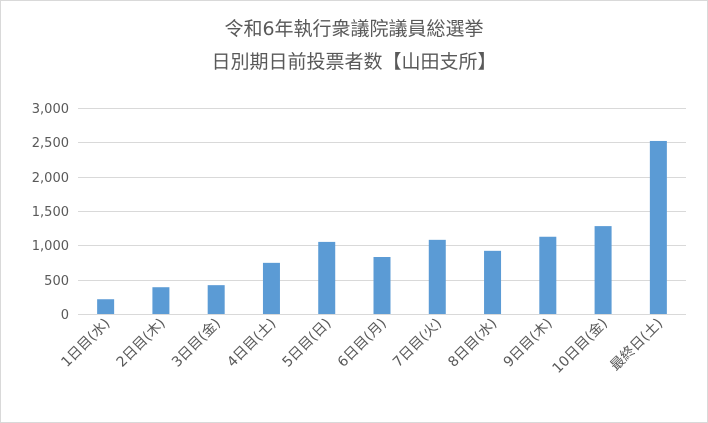  Describe the element at coordinates (307, 343) in the screenshot. I see `x-category-label: 5日目(日)` at that location.